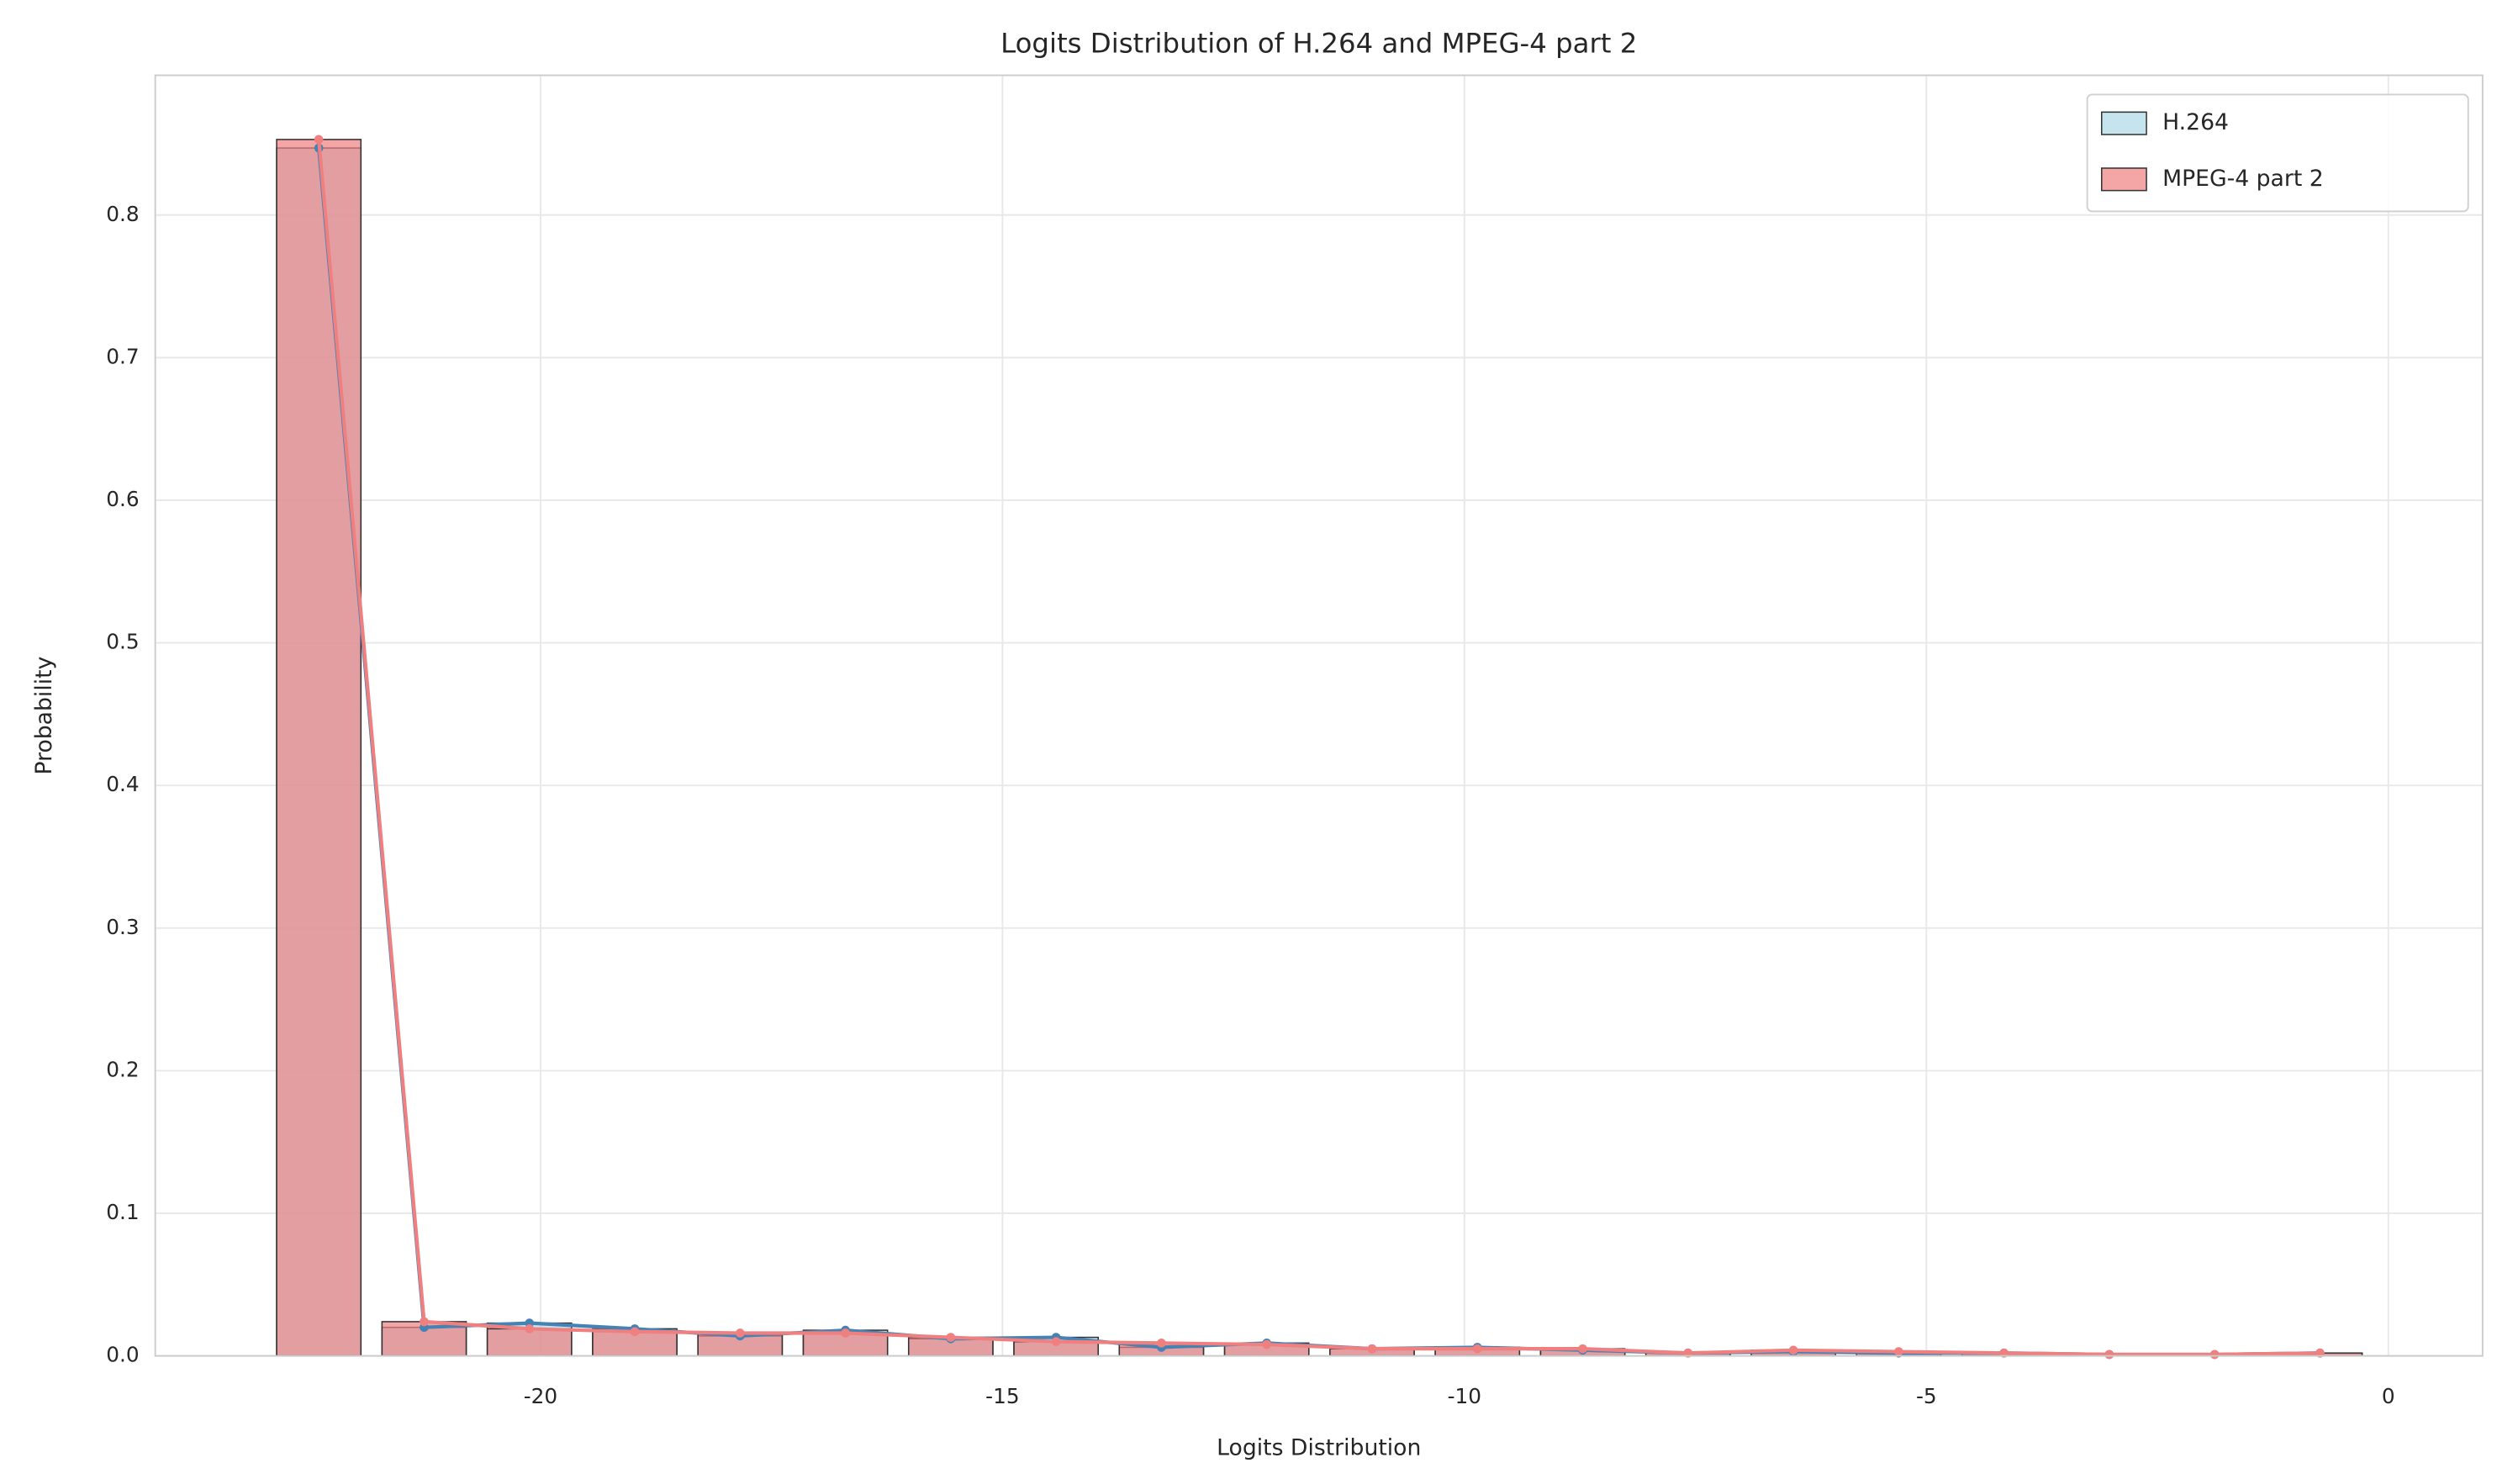  What do you see at coordinates (122, 356) in the screenshot?
I see `y-tick-label: 0.7` at bounding box center [122, 356].